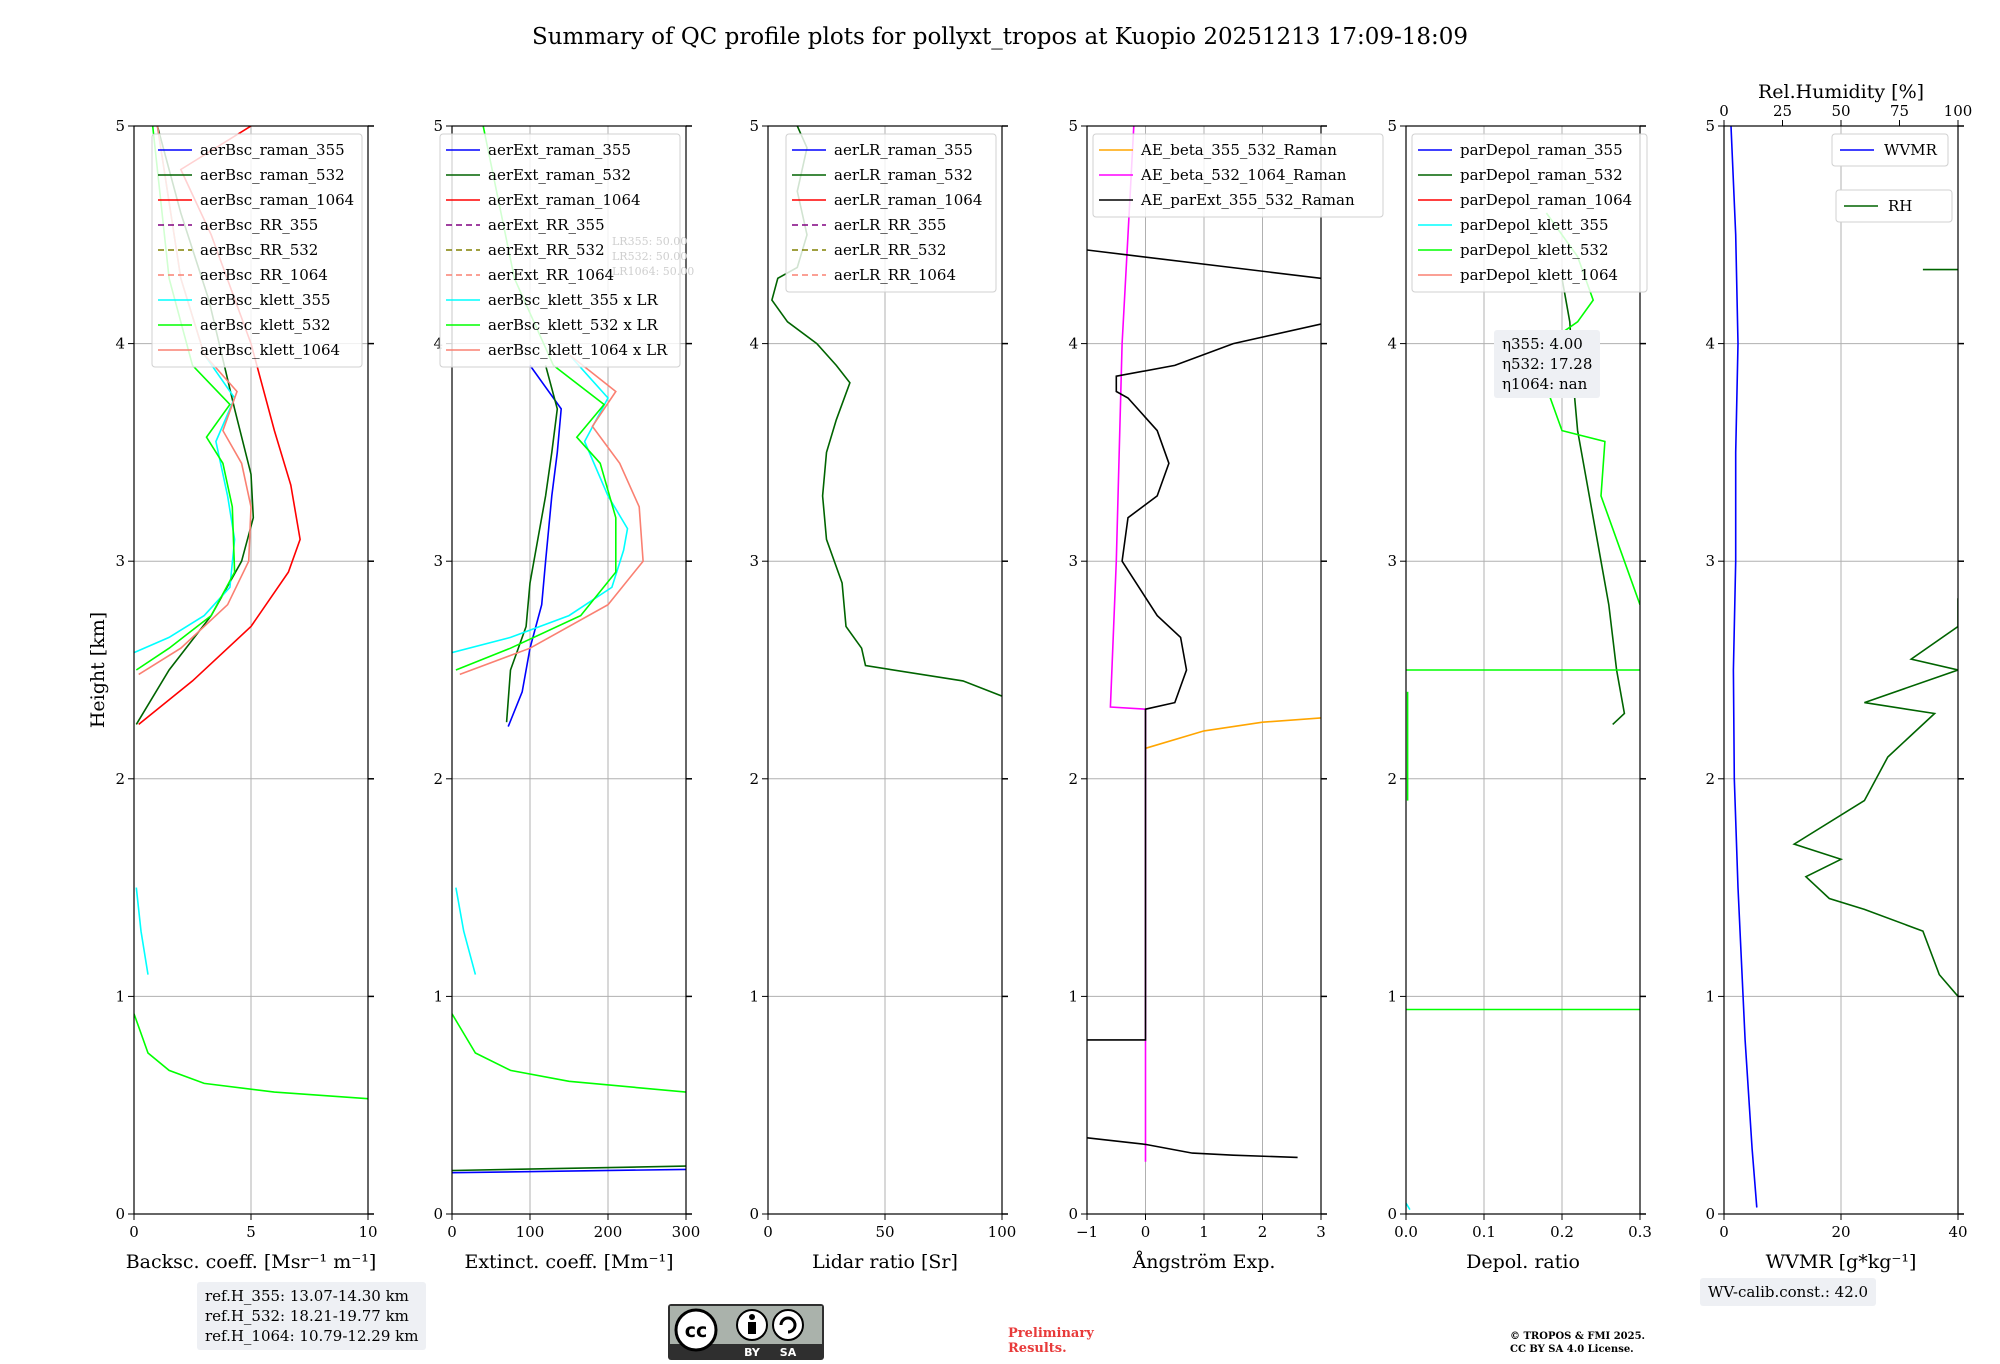 The width and height of the screenshot is (2000, 1364). What do you see at coordinates (1546, 200) in the screenshot?
I see `legend-label: parDepol_raman_1064` at bounding box center [1546, 200].